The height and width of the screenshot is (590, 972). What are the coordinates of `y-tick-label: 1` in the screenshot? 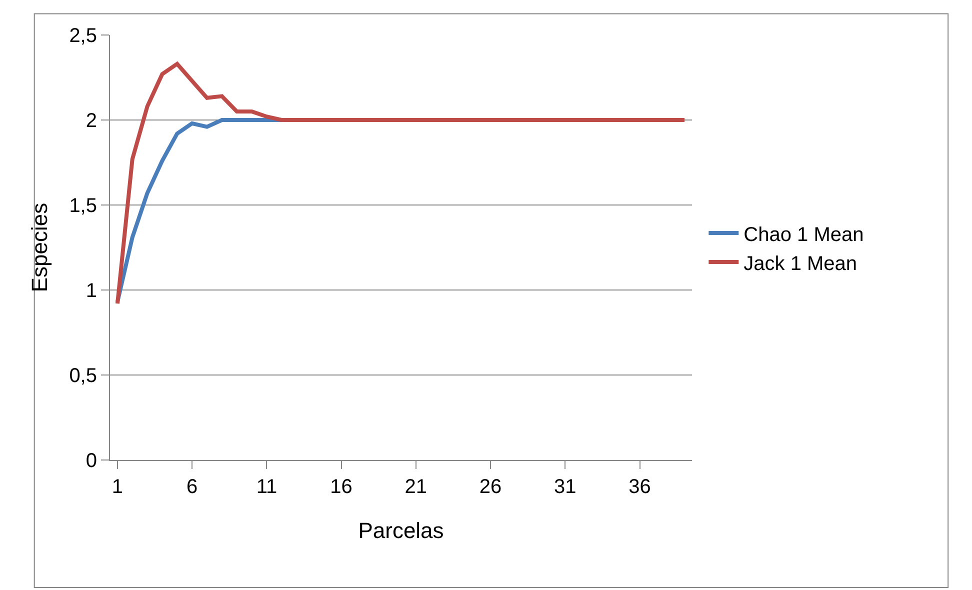 It's located at (91, 291).